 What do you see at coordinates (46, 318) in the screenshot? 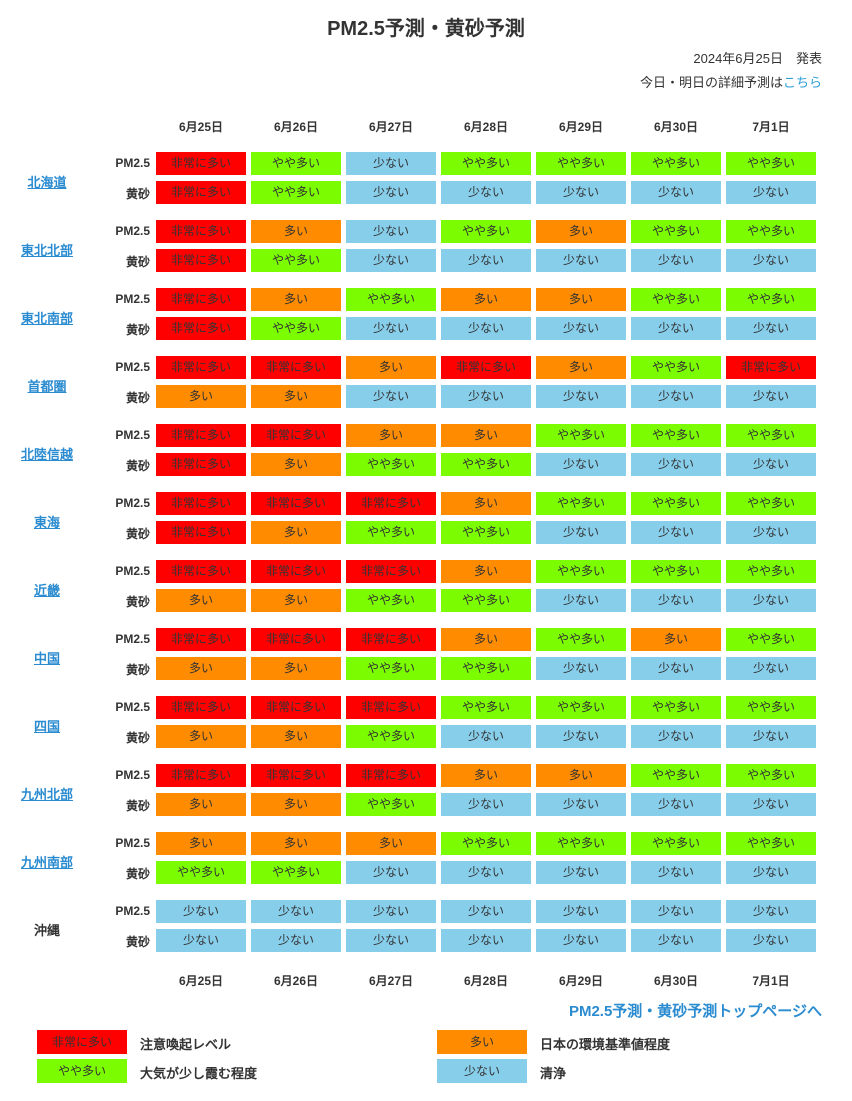
I see `region-link: 東北南部` at bounding box center [46, 318].